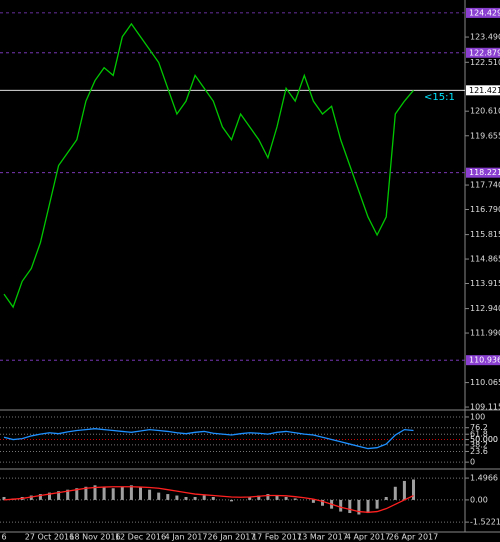  I want to click on y-tick-label: 0, so click(472, 462).